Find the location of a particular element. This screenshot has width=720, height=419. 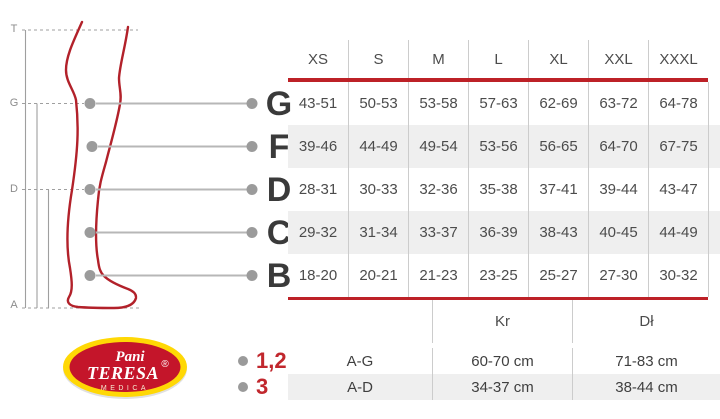

marker-label-a: A is located at coordinates (14, 305).